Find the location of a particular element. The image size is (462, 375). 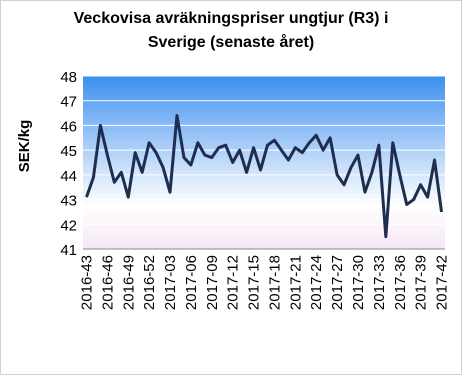

x-tick-label: 2016-43 is located at coordinates (86, 282).